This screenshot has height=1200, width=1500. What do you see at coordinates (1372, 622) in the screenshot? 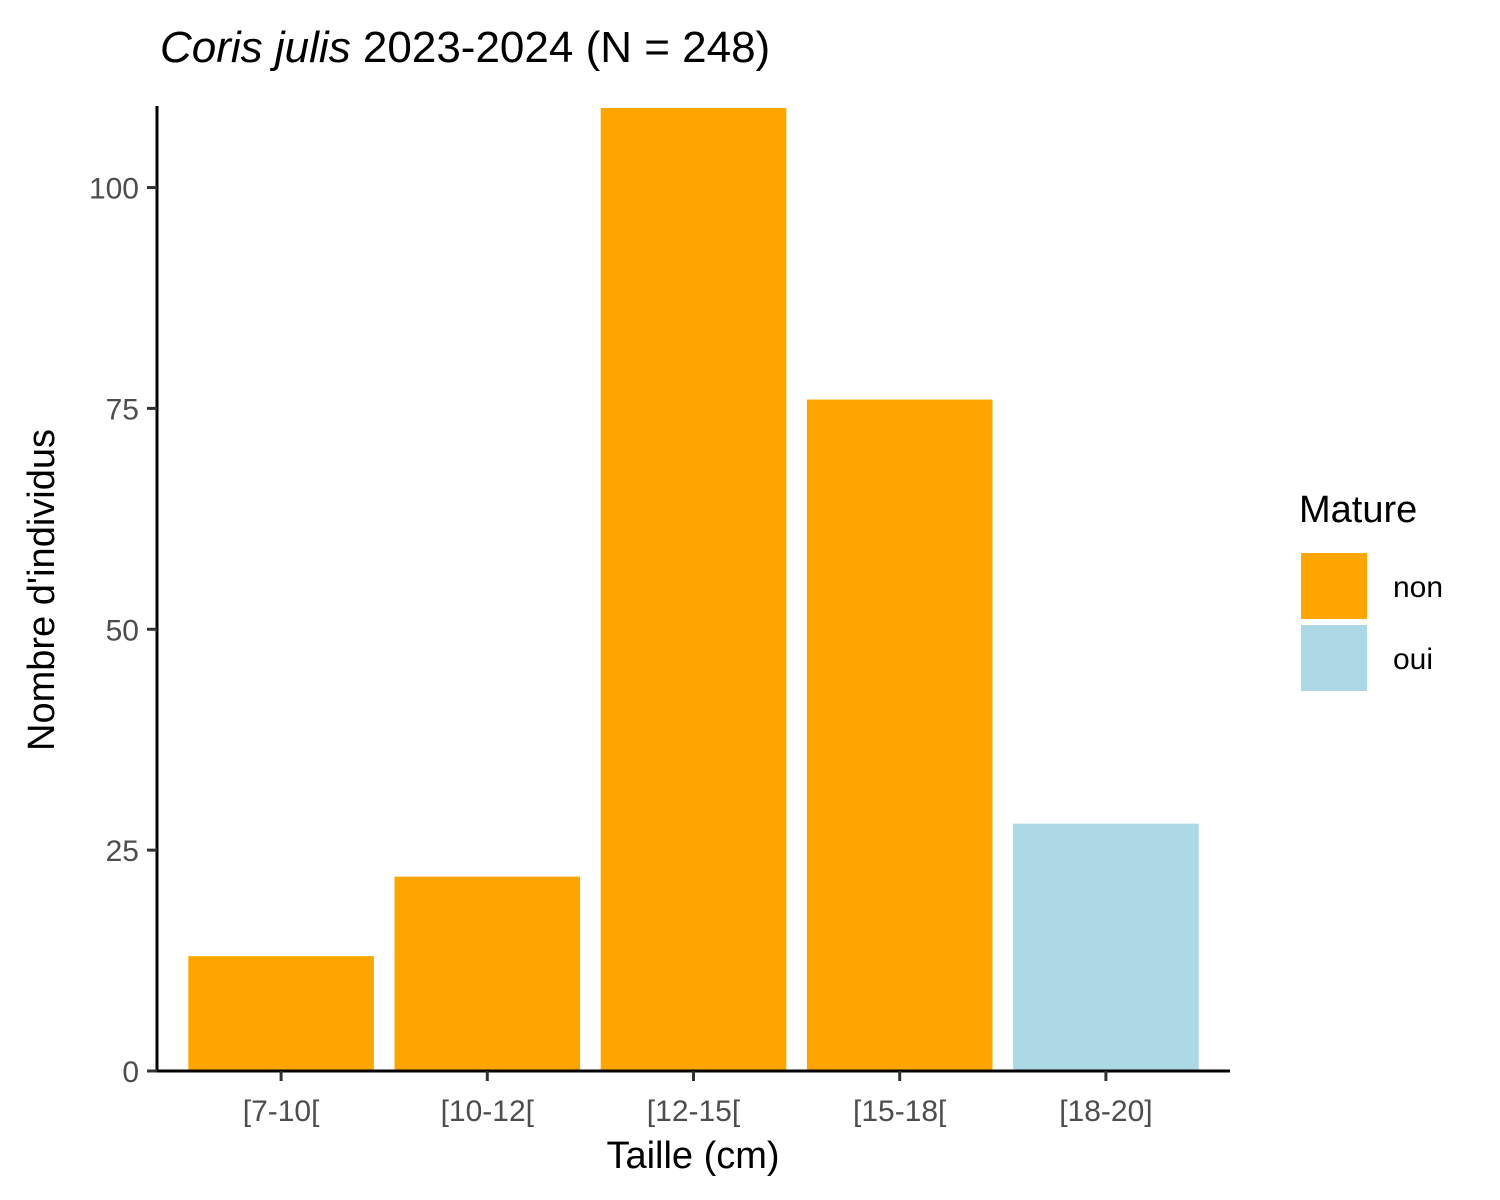
I see `legend-entries: non oui` at bounding box center [1372, 622].